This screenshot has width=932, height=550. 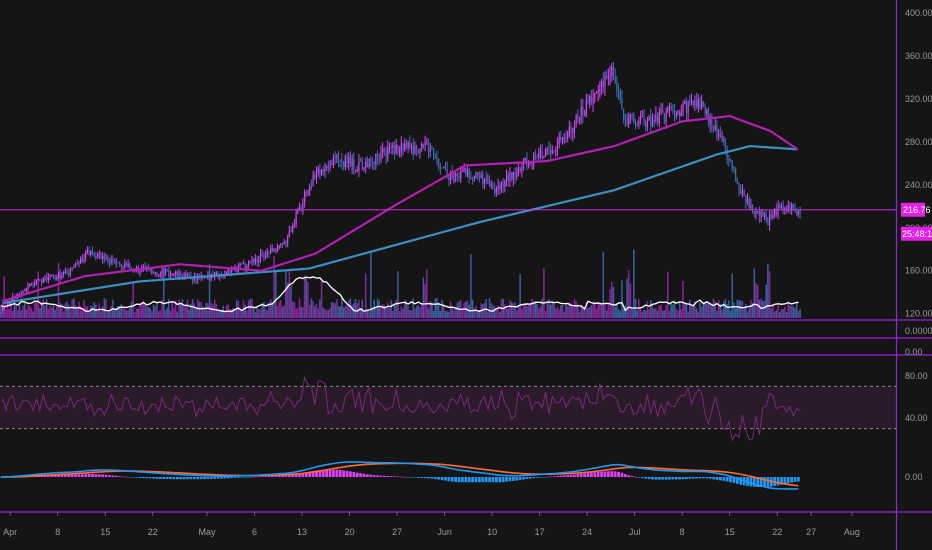 I want to click on volume-bars, so click(x=400, y=283).